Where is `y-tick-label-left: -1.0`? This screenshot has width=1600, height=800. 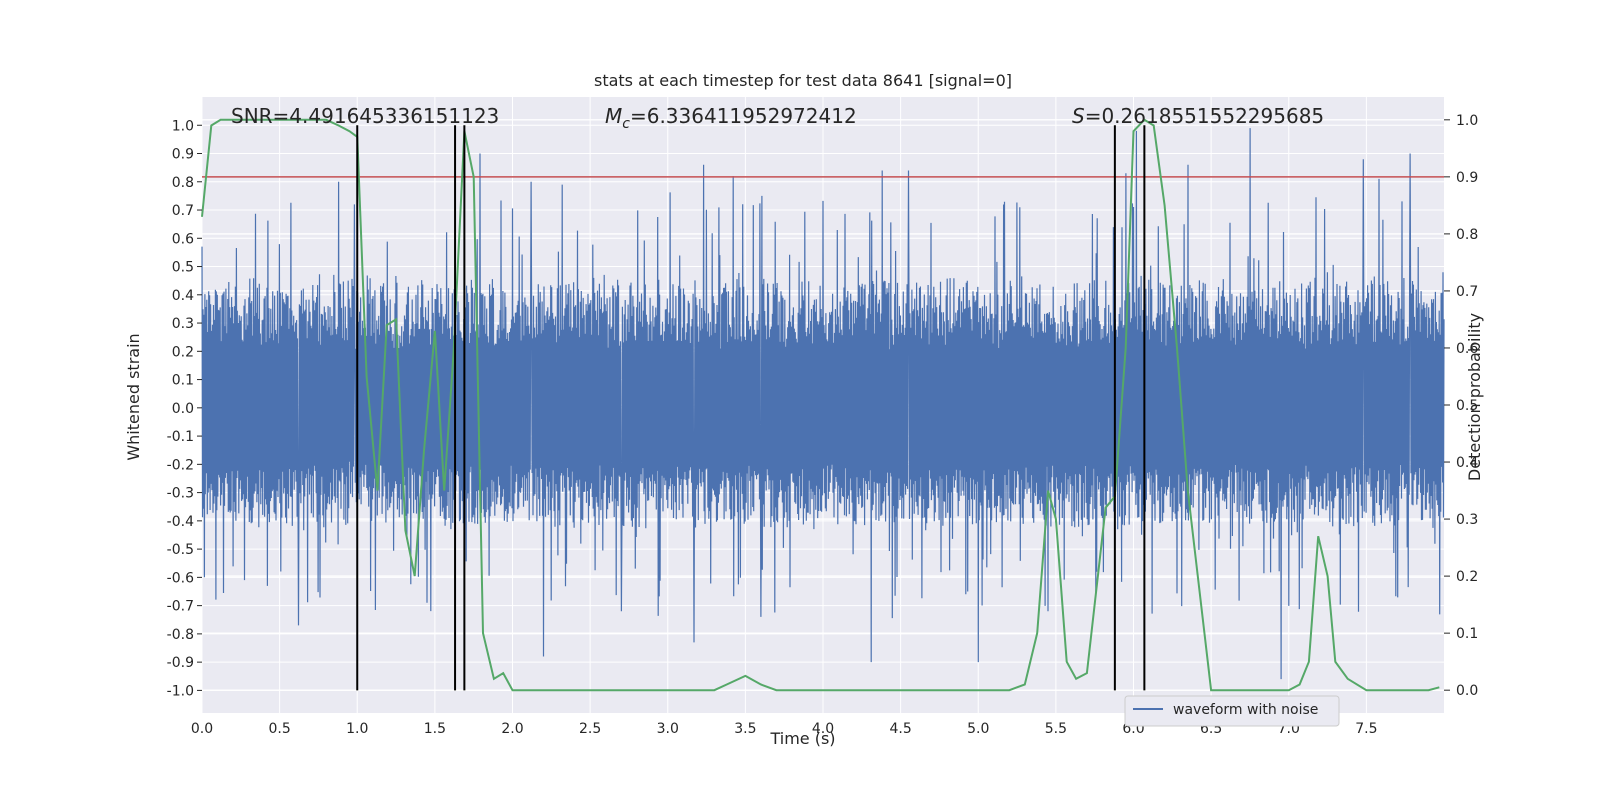 y-tick-label-left: -1.0 is located at coordinates (180, 691).